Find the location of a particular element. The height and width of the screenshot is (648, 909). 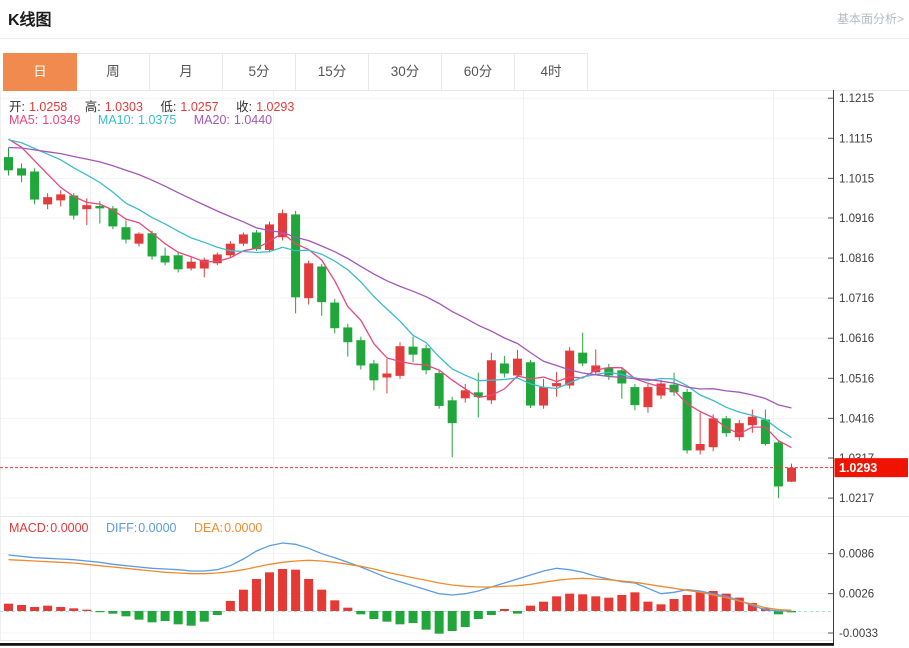

ma20-label: MA20: is located at coordinates (211, 120).